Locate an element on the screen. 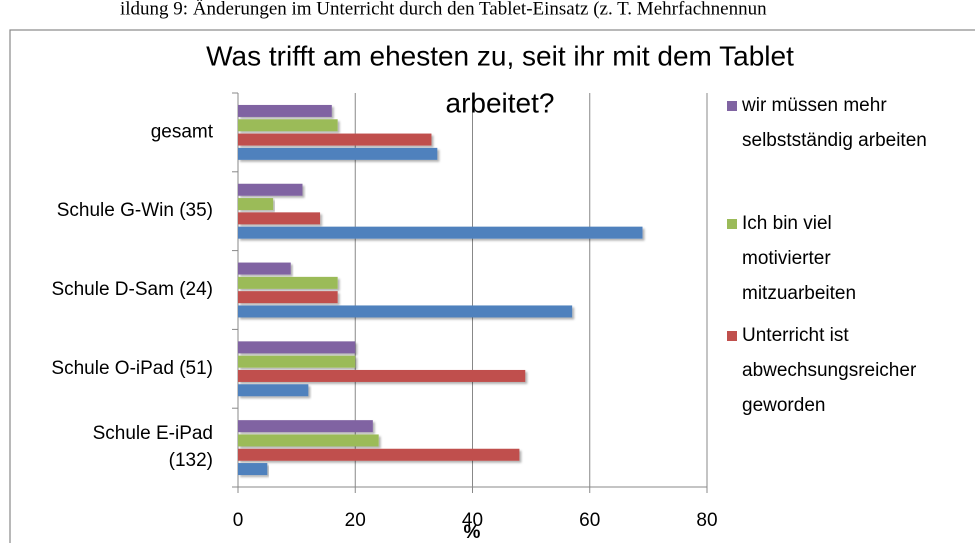 The height and width of the screenshot is (543, 975). x-axis-label: % is located at coordinates (472, 532).